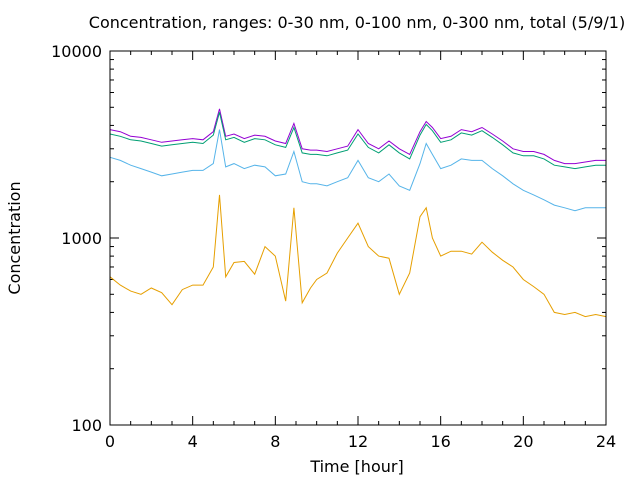 This screenshot has height=480, width=640. What do you see at coordinates (193, 441) in the screenshot?
I see `x-tick-label: 4` at bounding box center [193, 441].